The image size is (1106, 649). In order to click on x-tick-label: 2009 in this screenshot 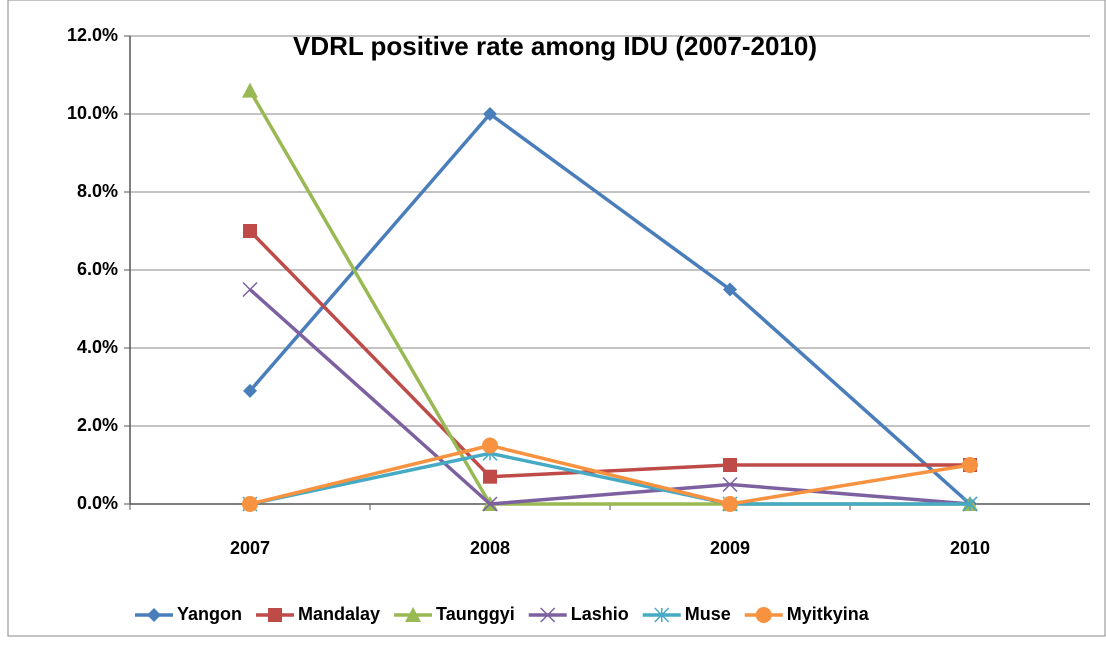, I will do `click(730, 548)`.